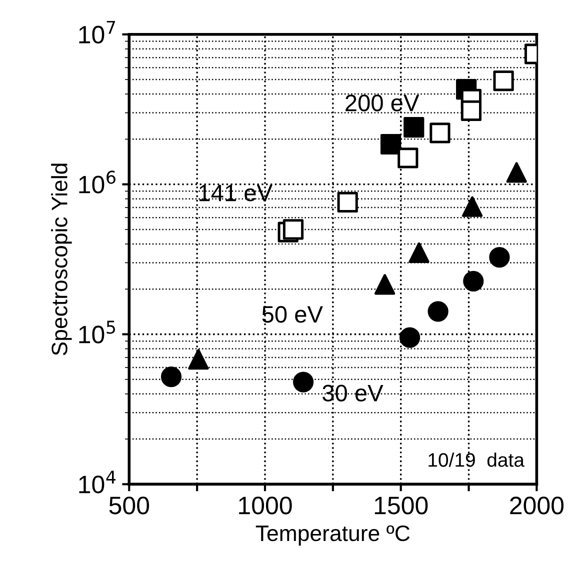  What do you see at coordinates (537, 505) in the screenshot?
I see `x-tick-label: 2000` at bounding box center [537, 505].